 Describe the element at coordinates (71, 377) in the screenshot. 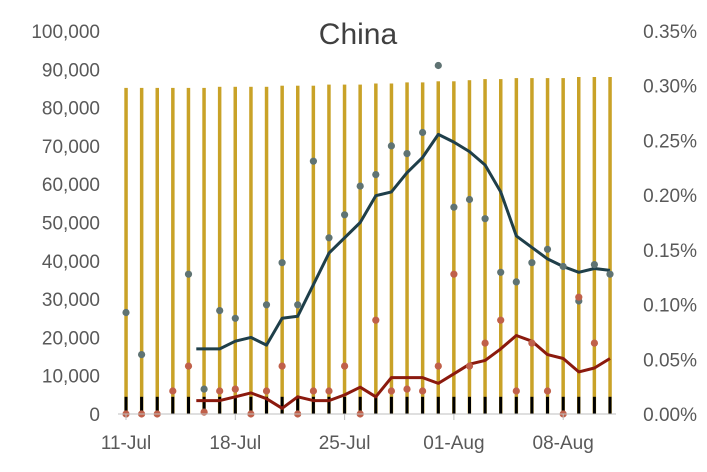

I see `left-y-tick-label: 10,000` at that location.